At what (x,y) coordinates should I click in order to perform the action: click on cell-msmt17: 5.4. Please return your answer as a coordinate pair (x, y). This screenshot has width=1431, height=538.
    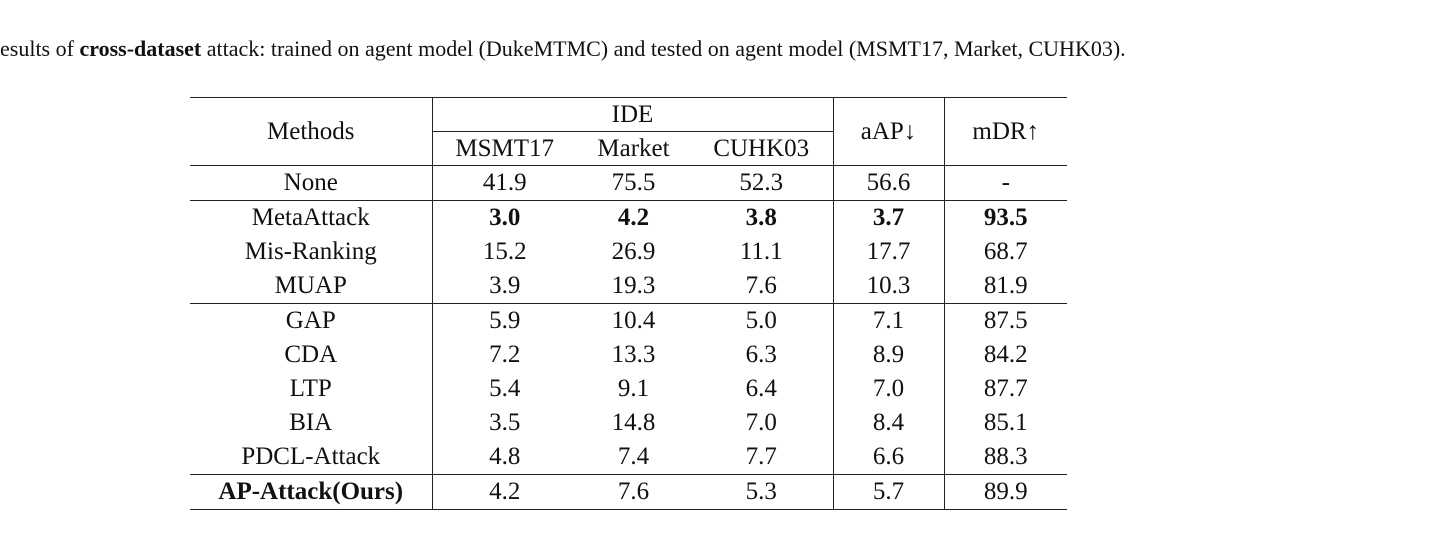
    Looking at the image, I should click on (505, 388).